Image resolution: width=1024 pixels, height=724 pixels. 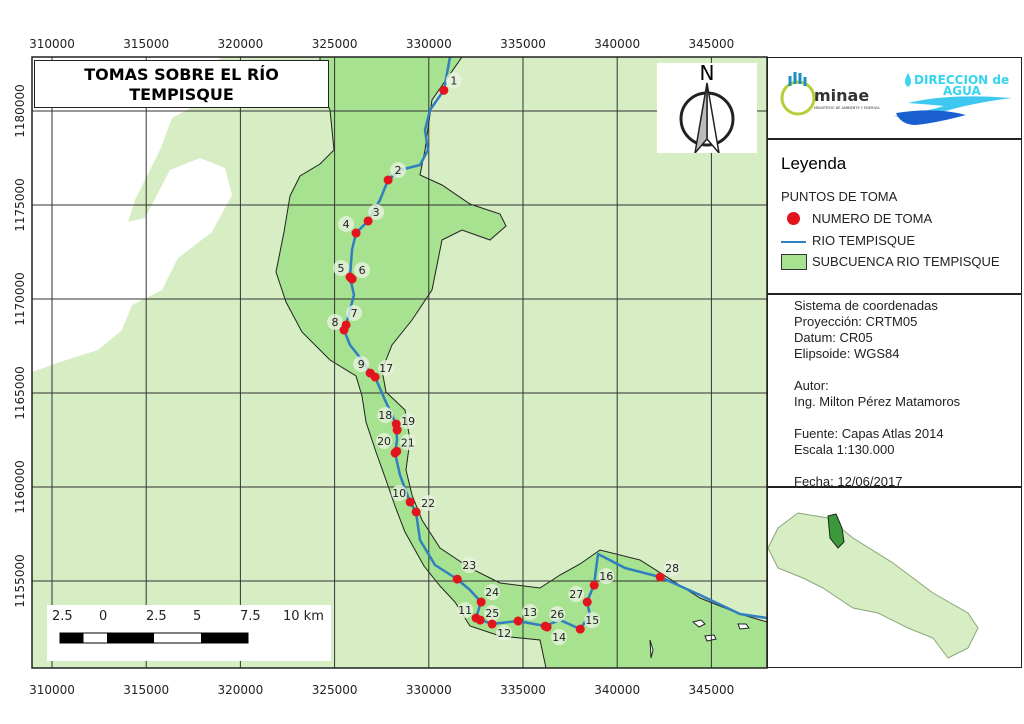 I want to click on x-tick-label-bottom: 335000, so click(x=523, y=690).